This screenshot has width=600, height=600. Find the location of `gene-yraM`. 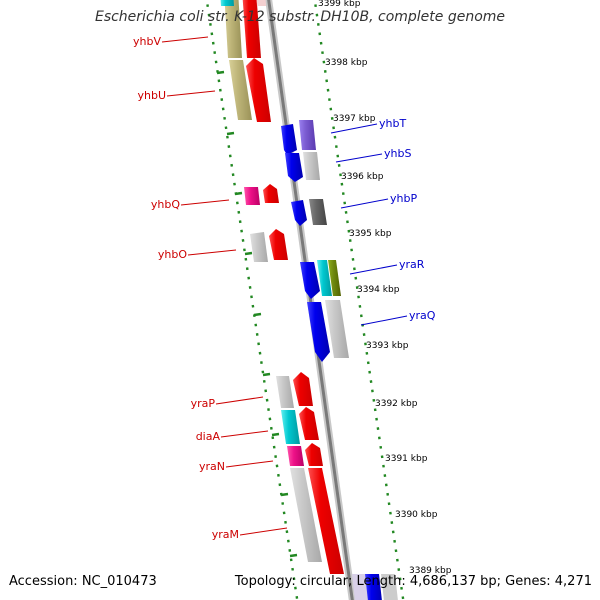

gene-yraM is located at coordinates (306, 515).